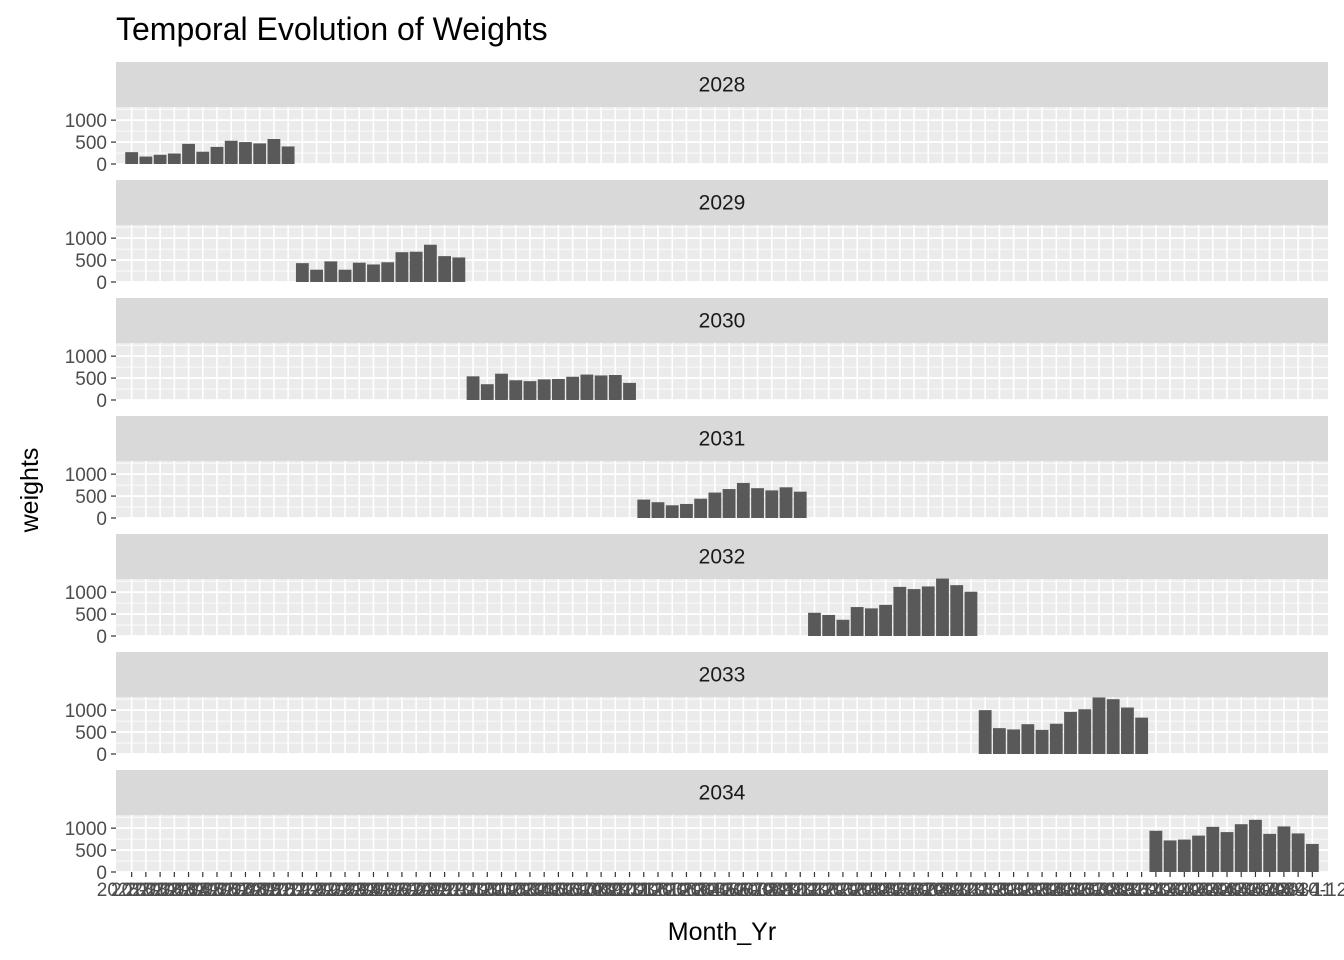 This screenshot has width=1344, height=960. What do you see at coordinates (829, 890) in the screenshot?
I see `x-tick-label: 2032-02` at bounding box center [829, 890].